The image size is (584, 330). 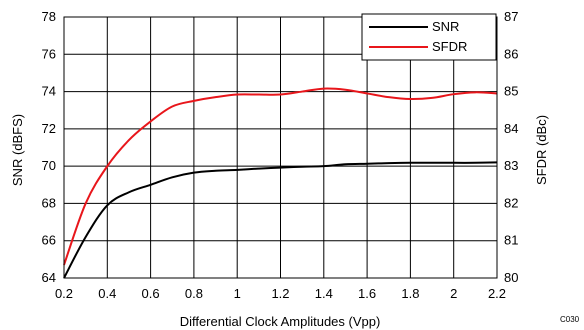 What do you see at coordinates (17, 150) in the screenshot?
I see `y-axis-title-left: SNR (dBFS)` at bounding box center [17, 150].